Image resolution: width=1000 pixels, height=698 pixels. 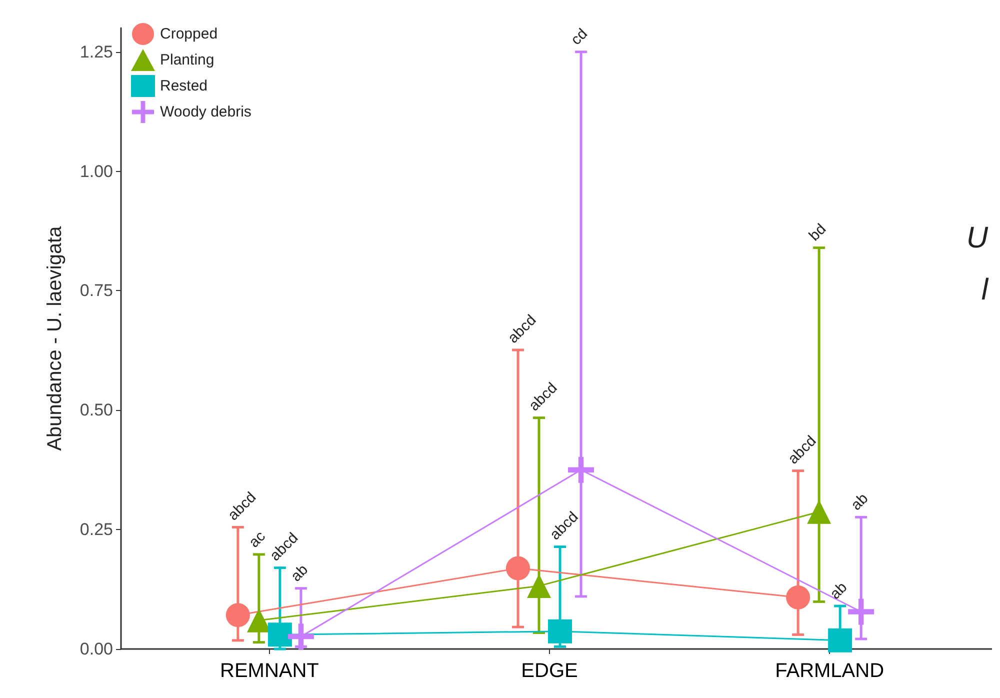 I want to click on annotation: l, so click(x=985, y=290).